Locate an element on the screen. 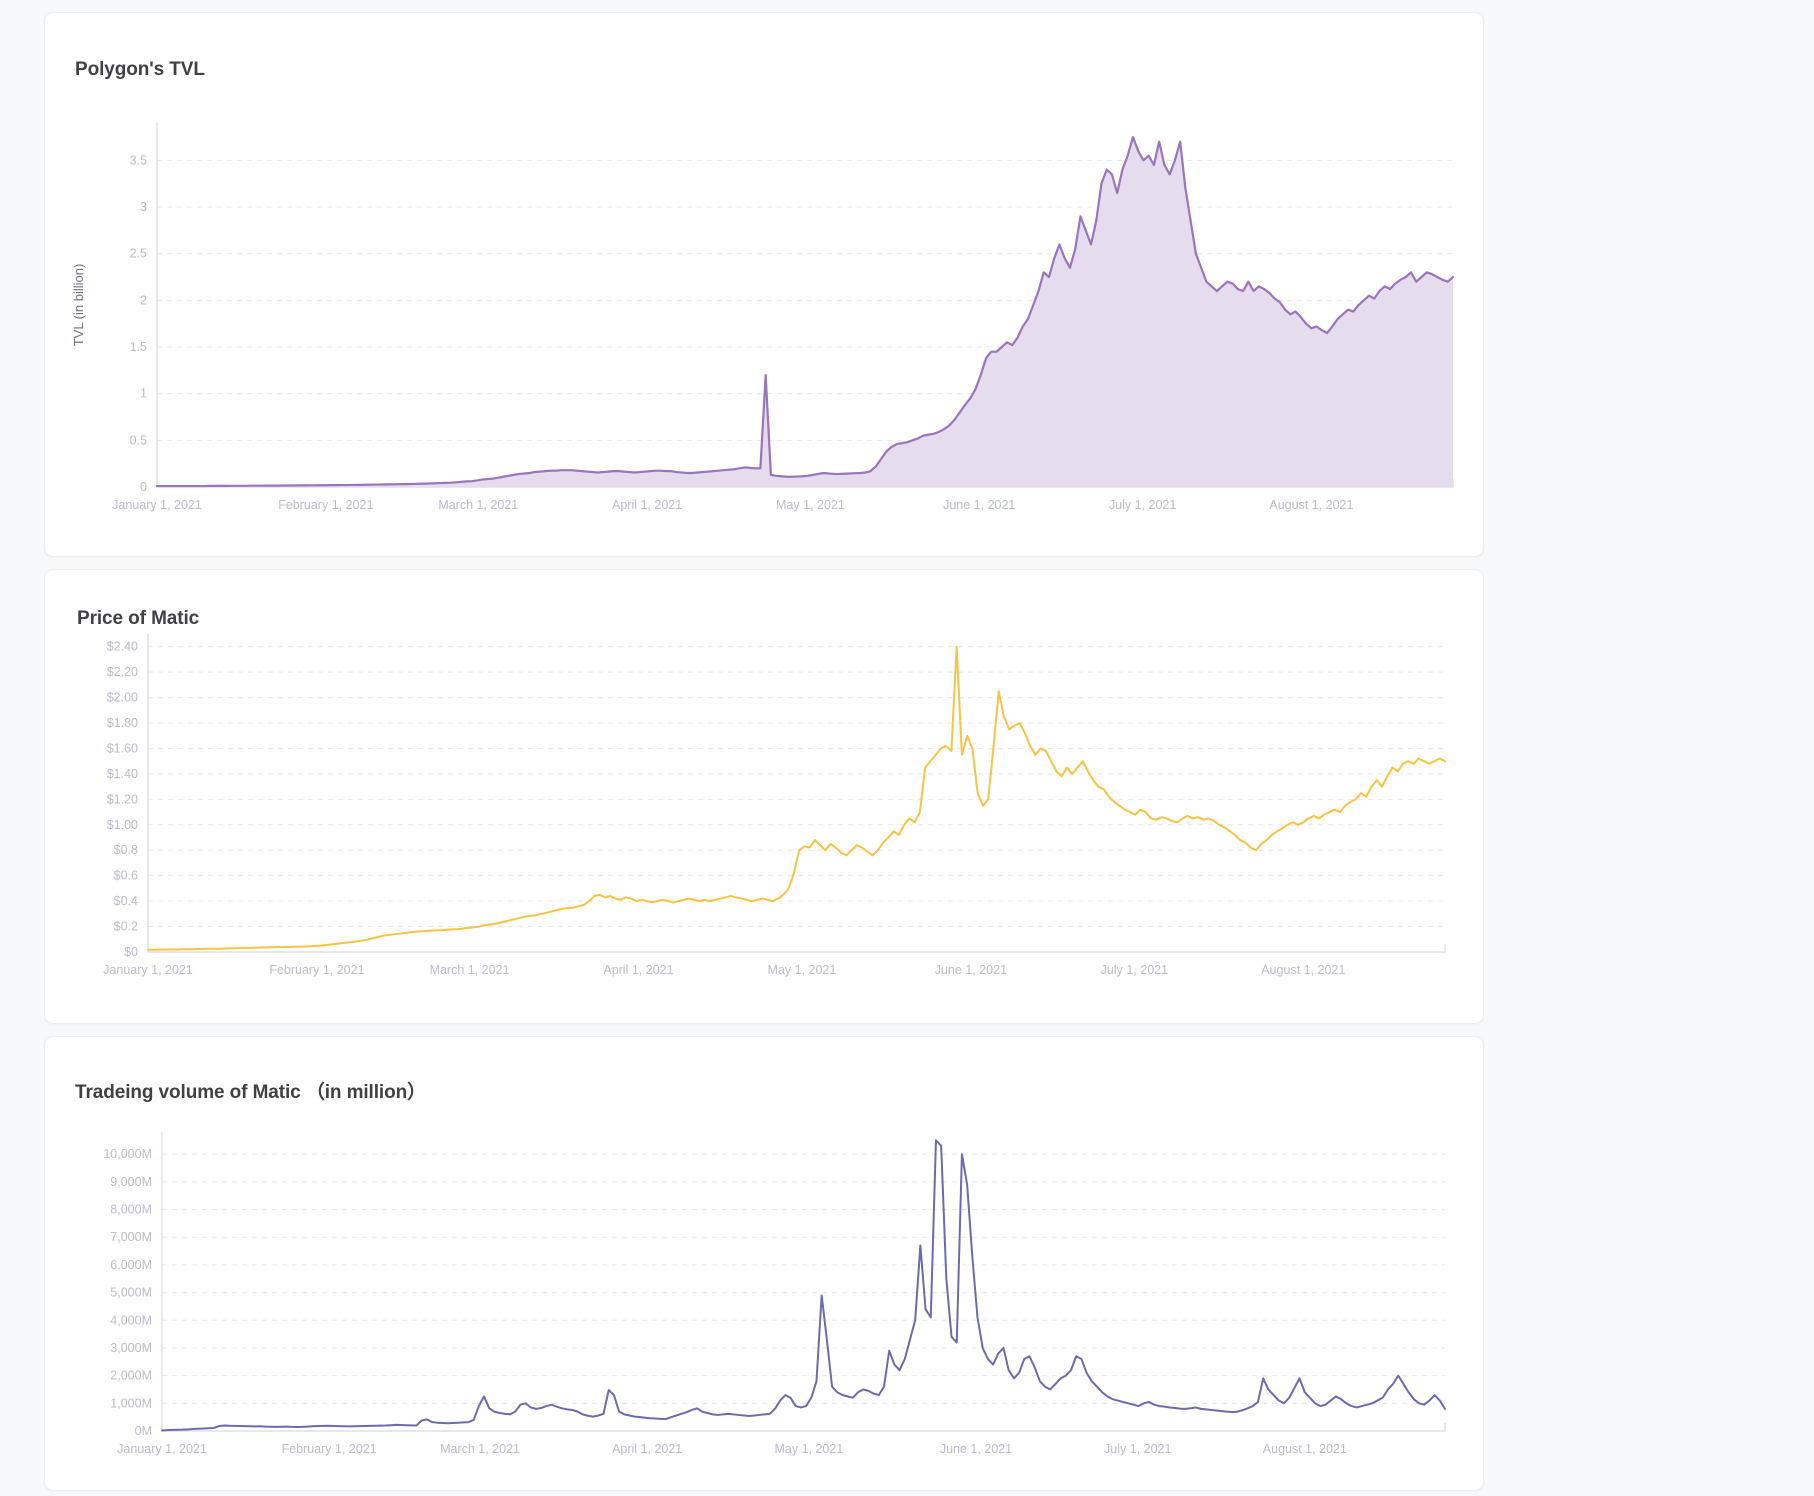 The height and width of the screenshot is (1496, 1814). y-axis-tick-label: $1.60 is located at coordinates (122, 748).